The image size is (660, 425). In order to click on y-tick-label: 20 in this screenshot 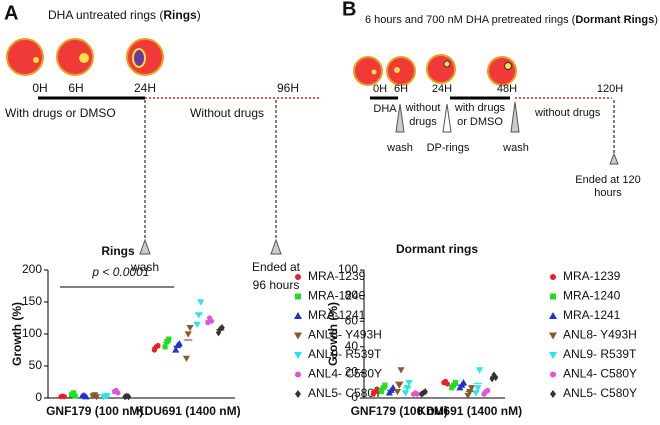, I will do `click(352, 372)`.